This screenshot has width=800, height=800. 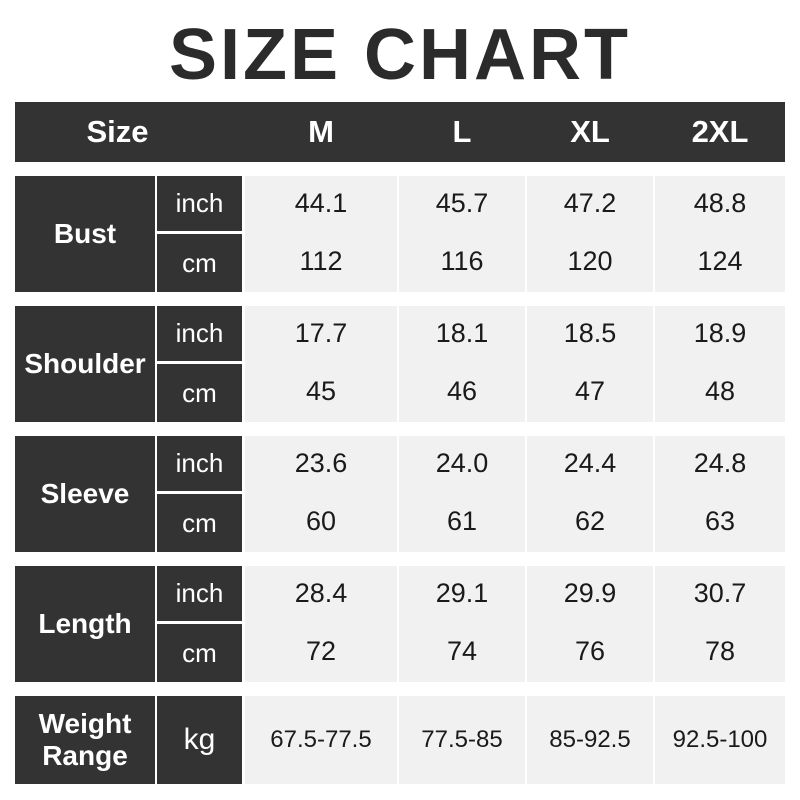 What do you see at coordinates (590, 740) in the screenshot?
I see `weight-value: 85-92.5` at bounding box center [590, 740].